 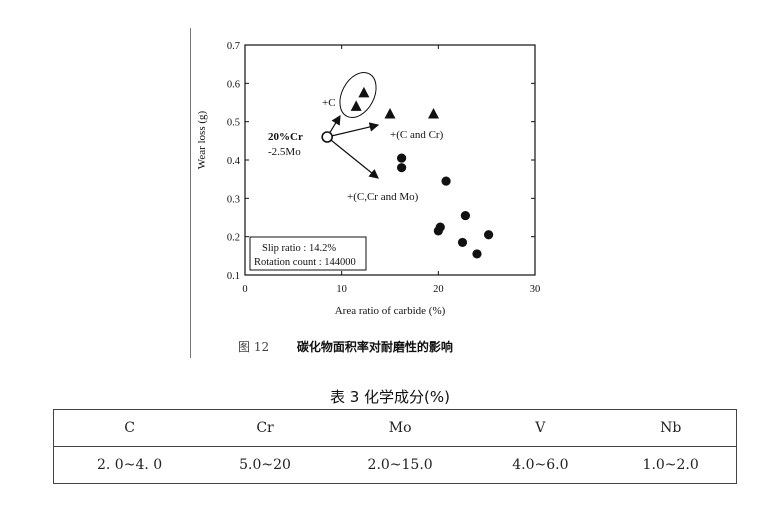 What do you see at coordinates (540, 428) in the screenshot?
I see `header-v: V` at bounding box center [540, 428].